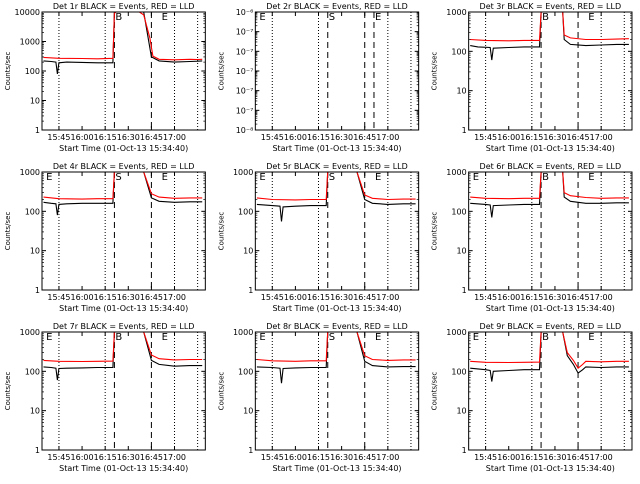 The height and width of the screenshot is (484, 640). I want to click on chart-title: Det 3r BLACK = Events, RED = LLD, so click(551, 6).